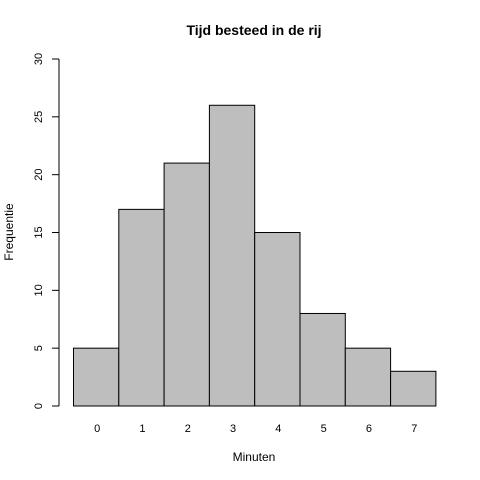 This screenshot has width=480, height=480. Describe the element at coordinates (39, 59) in the screenshot. I see `y-tick-label: 30` at that location.